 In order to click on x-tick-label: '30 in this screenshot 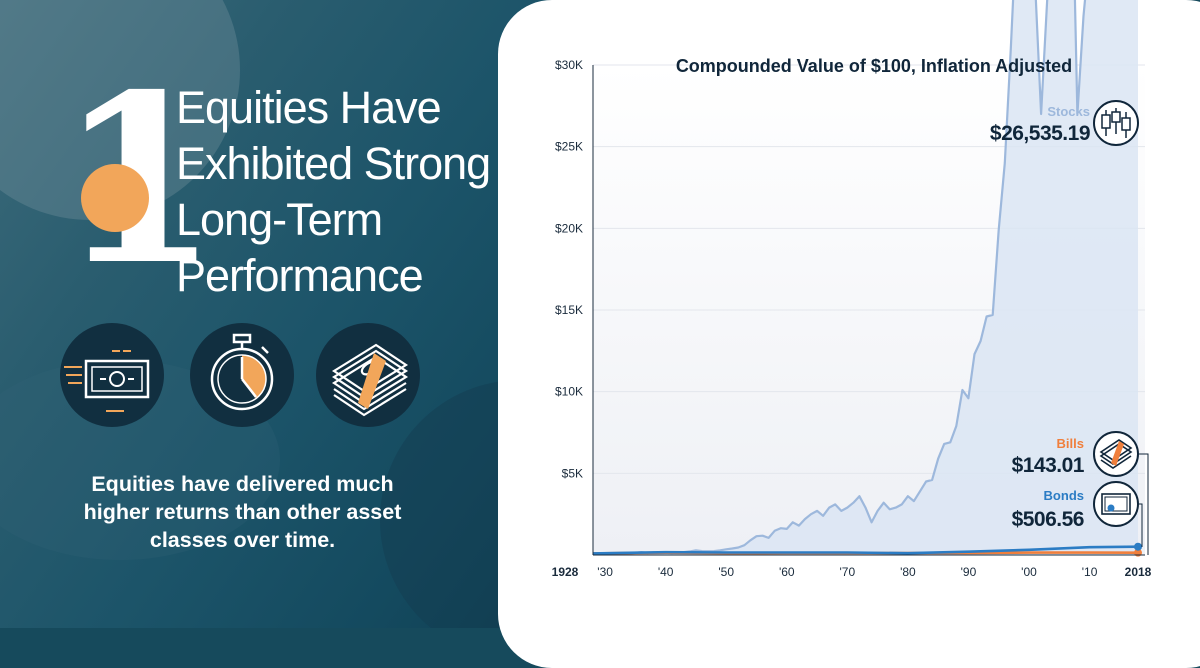, I will do `click(605, 572)`.